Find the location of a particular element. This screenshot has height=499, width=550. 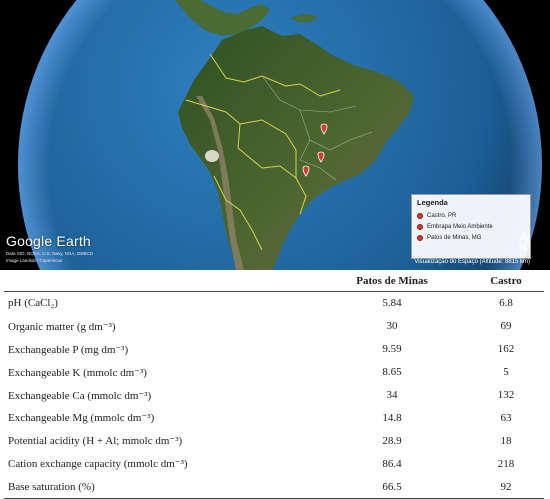

legend-item: Castro, PR is located at coordinates (436, 216).